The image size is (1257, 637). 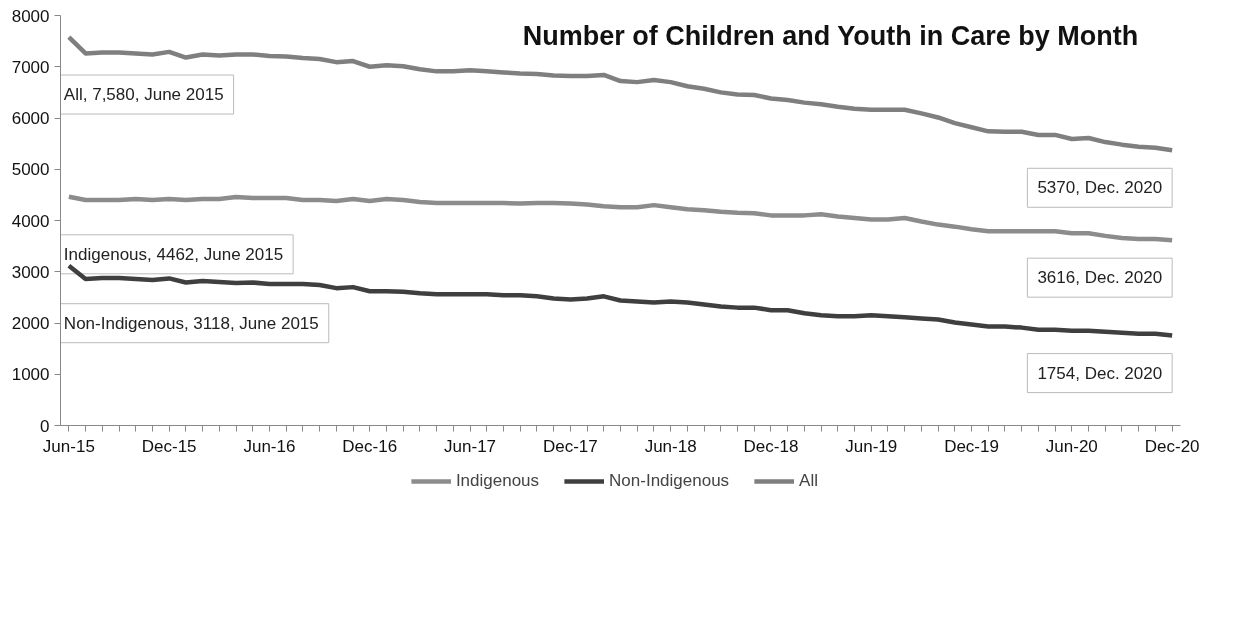 What do you see at coordinates (1071, 446) in the screenshot?
I see `x-tick-label: Jun-20` at bounding box center [1071, 446].